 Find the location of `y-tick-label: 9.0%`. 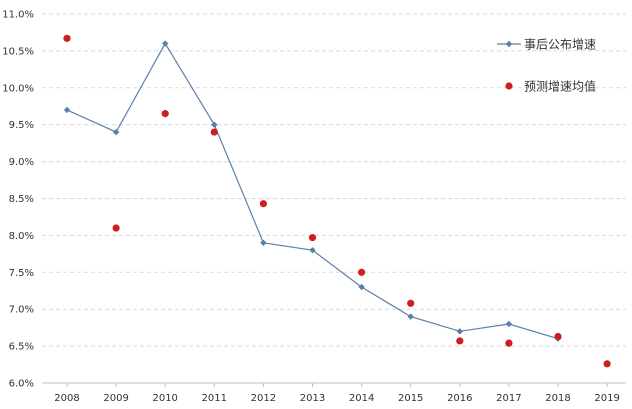

y-tick-label: 9.0% is located at coordinates (21, 162).